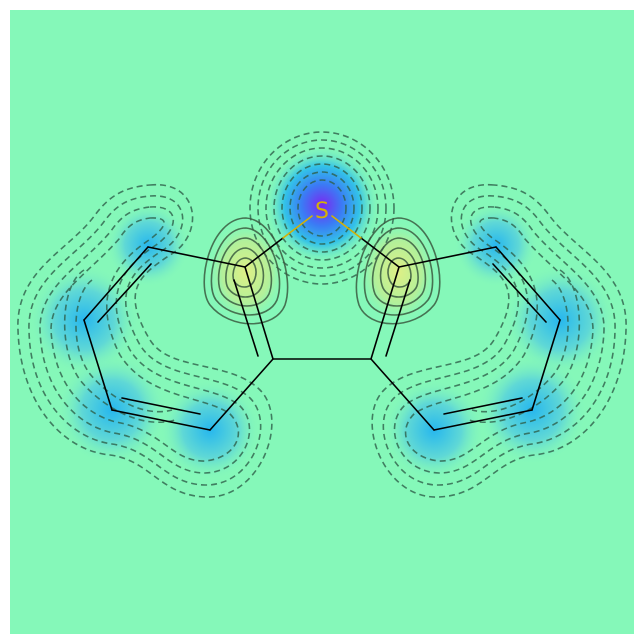 The height and width of the screenshot is (644, 644). Describe the element at coordinates (322, 211) in the screenshot. I see `sulfur-atom-label: S` at that location.